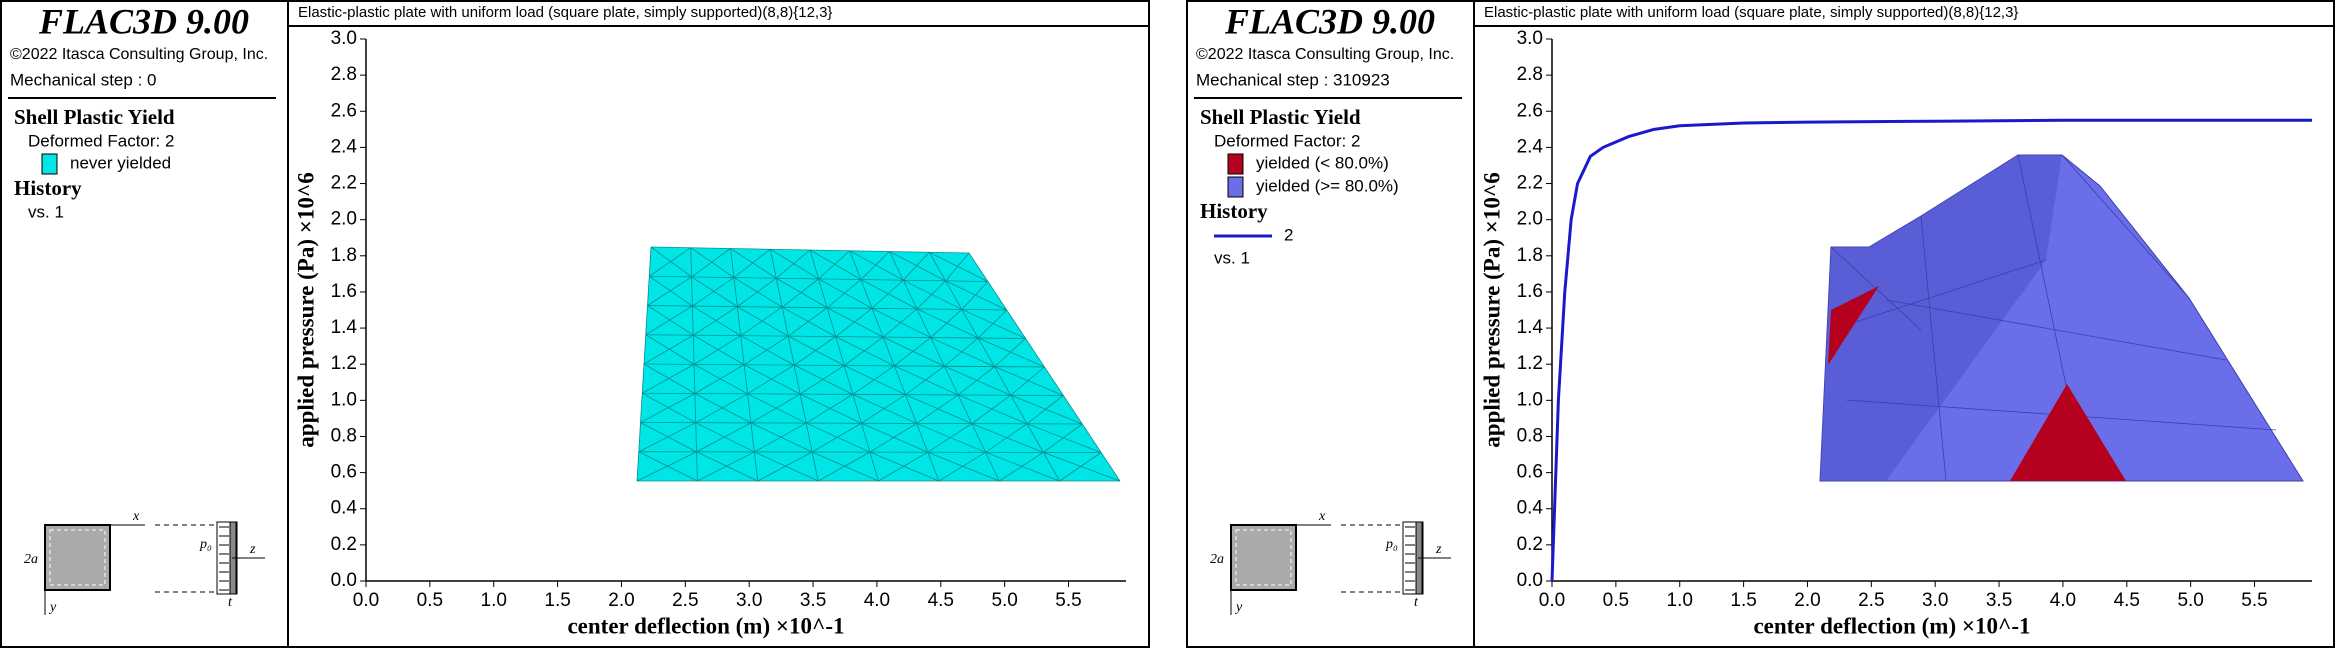 The width and height of the screenshot is (2335, 648). Describe the element at coordinates (1530, 291) in the screenshot. I see `y-tick-label: 1.6` at that location.